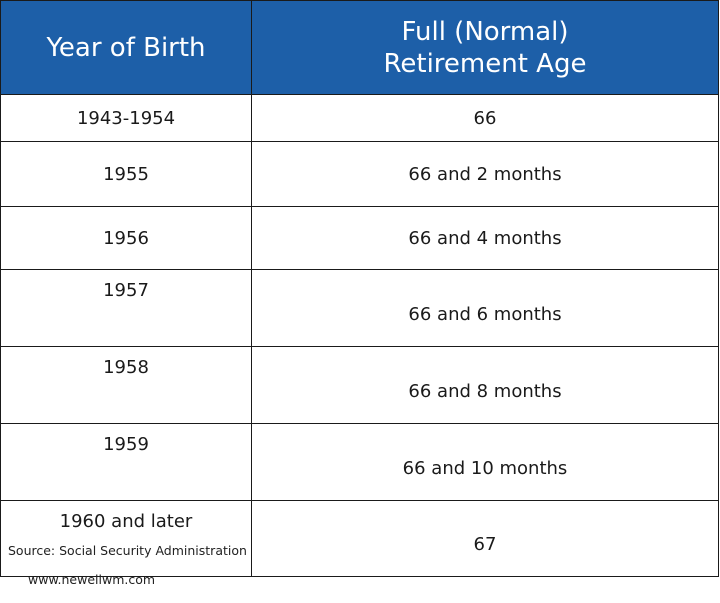 This screenshot has height=603, width=720. I want to click on year-cell: 1959, so click(126, 462).